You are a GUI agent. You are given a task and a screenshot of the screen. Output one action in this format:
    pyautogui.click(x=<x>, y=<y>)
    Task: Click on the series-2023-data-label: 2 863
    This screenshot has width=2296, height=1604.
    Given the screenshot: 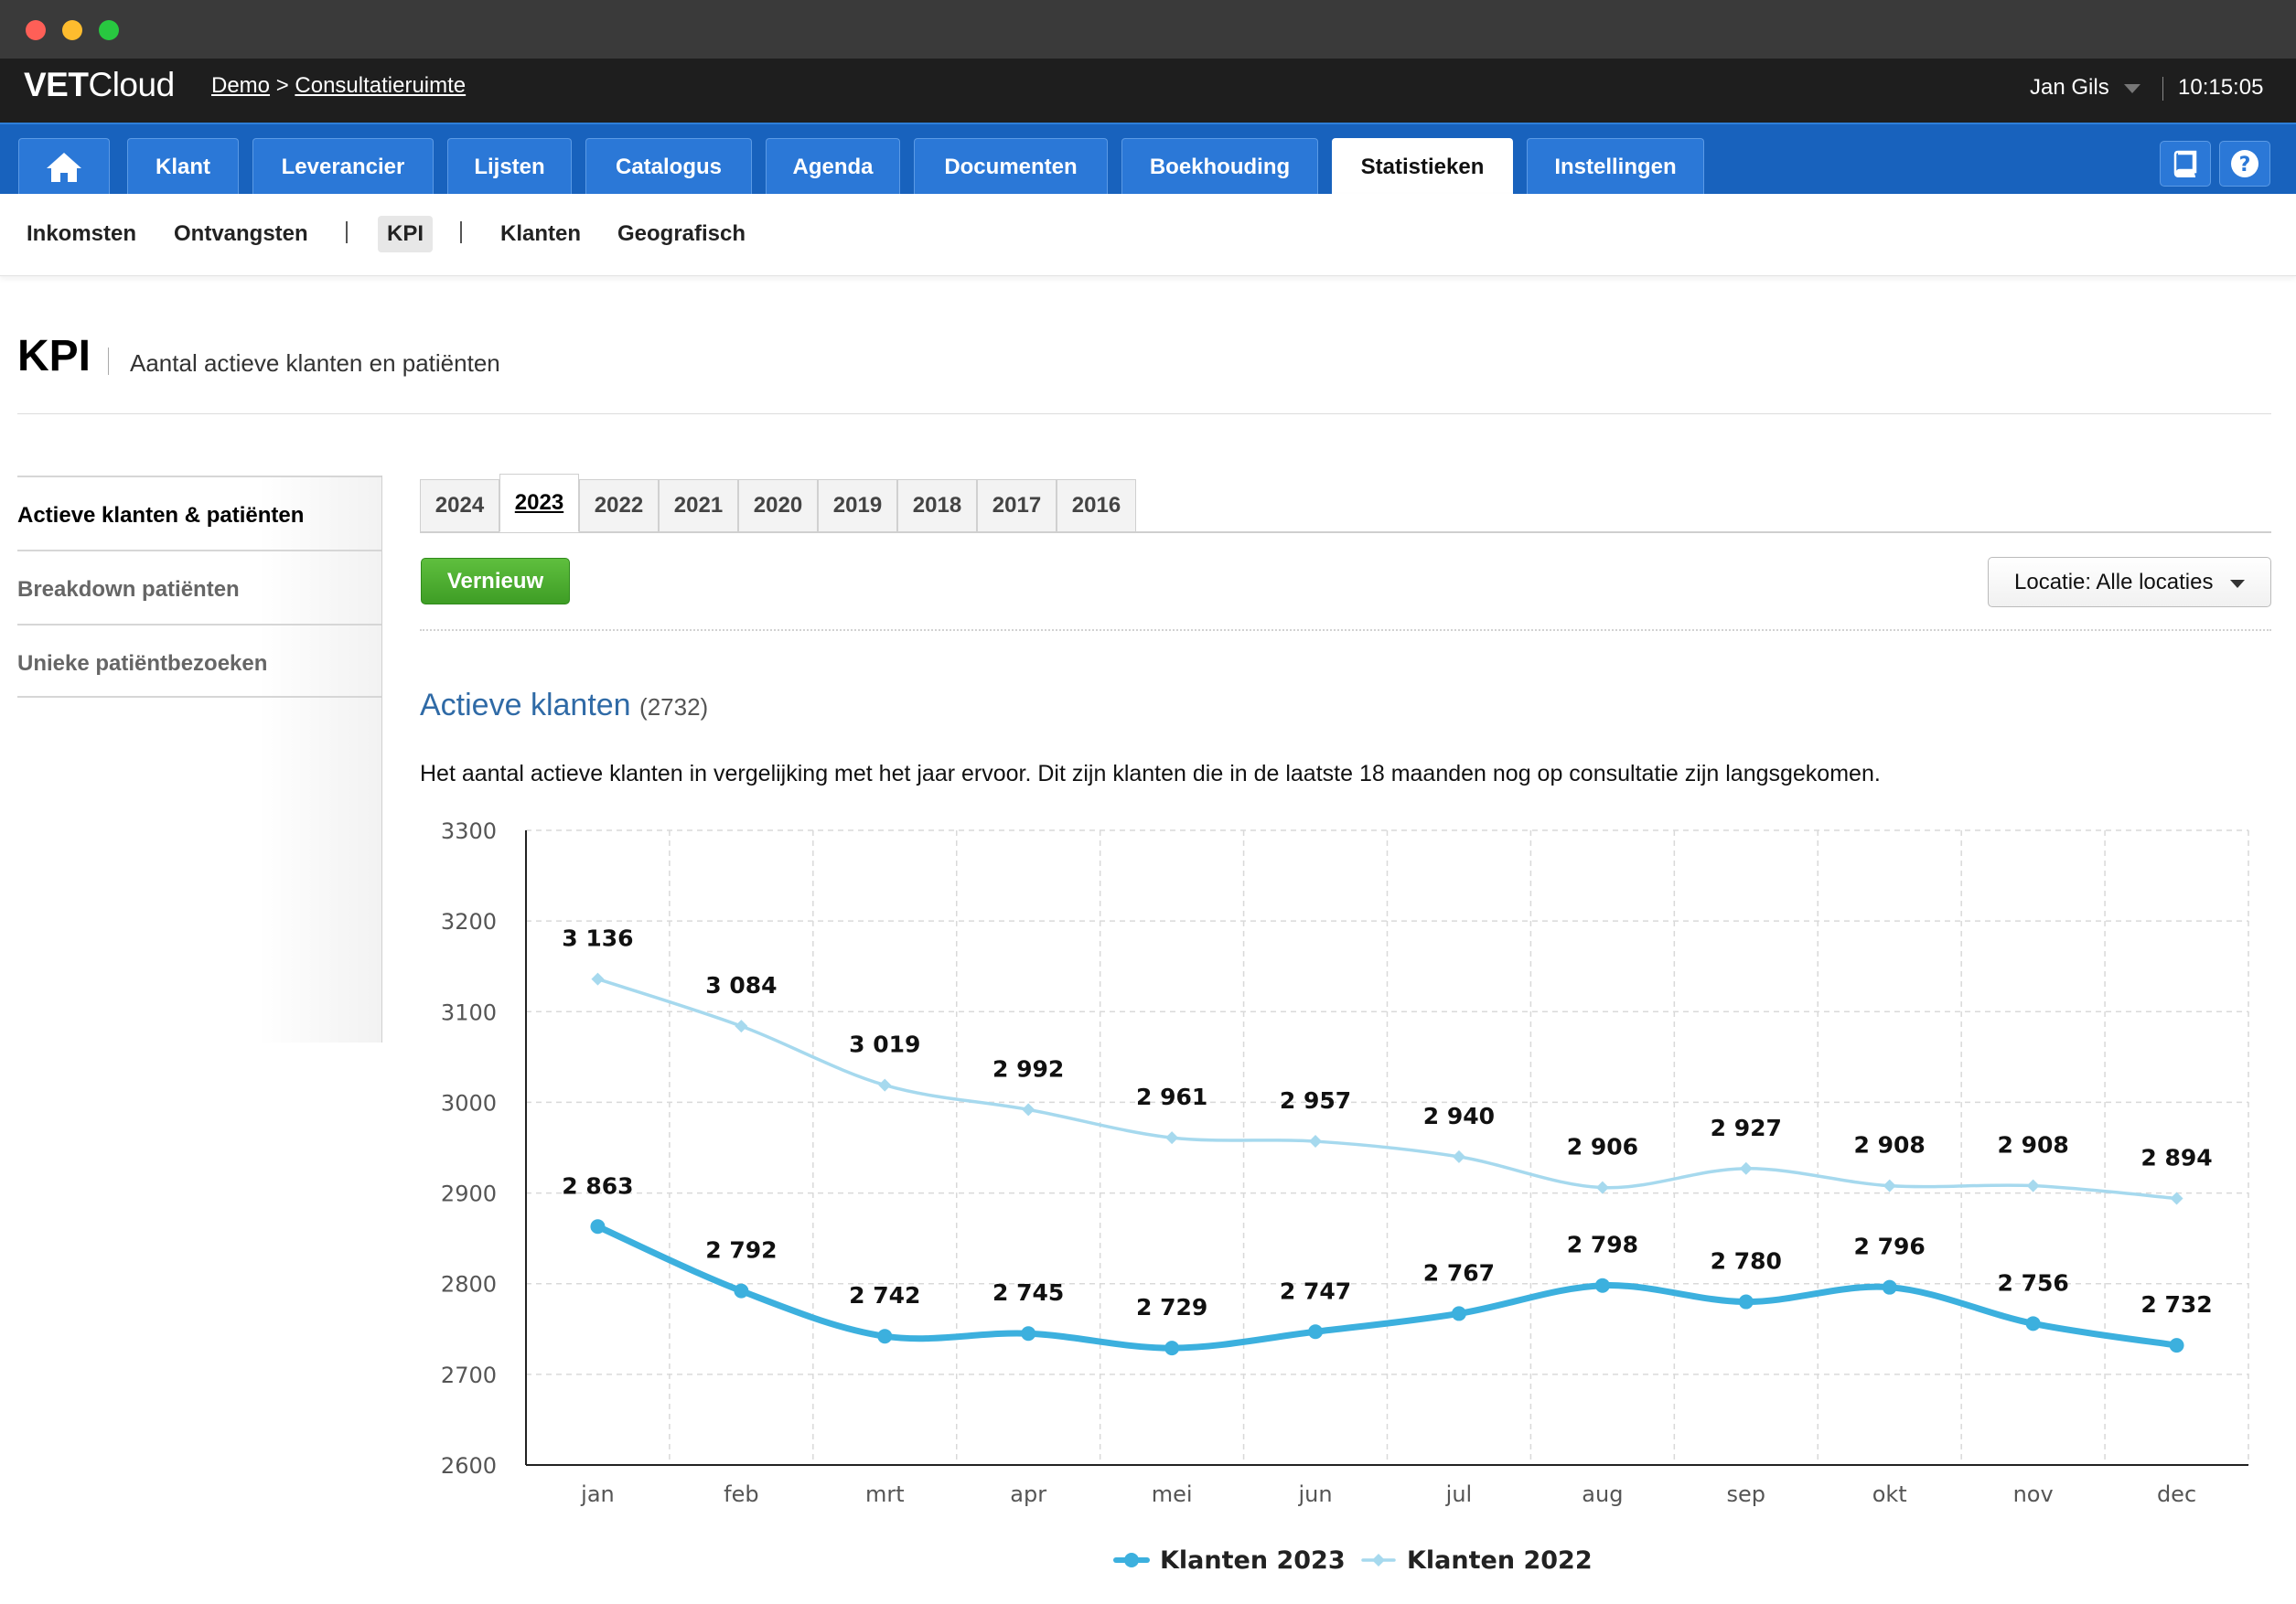 What is the action you would take?
    pyautogui.click(x=597, y=1185)
    